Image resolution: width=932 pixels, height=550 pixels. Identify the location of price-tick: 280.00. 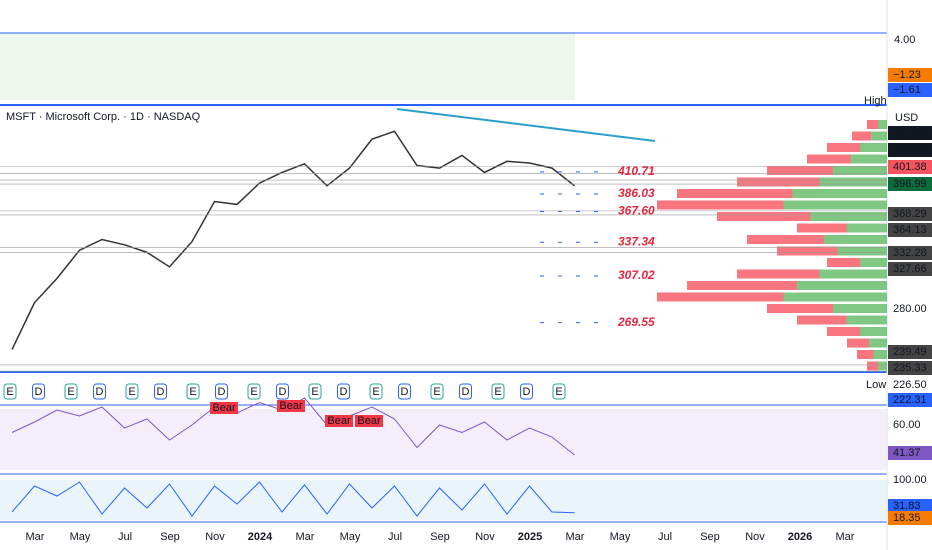
(910, 309).